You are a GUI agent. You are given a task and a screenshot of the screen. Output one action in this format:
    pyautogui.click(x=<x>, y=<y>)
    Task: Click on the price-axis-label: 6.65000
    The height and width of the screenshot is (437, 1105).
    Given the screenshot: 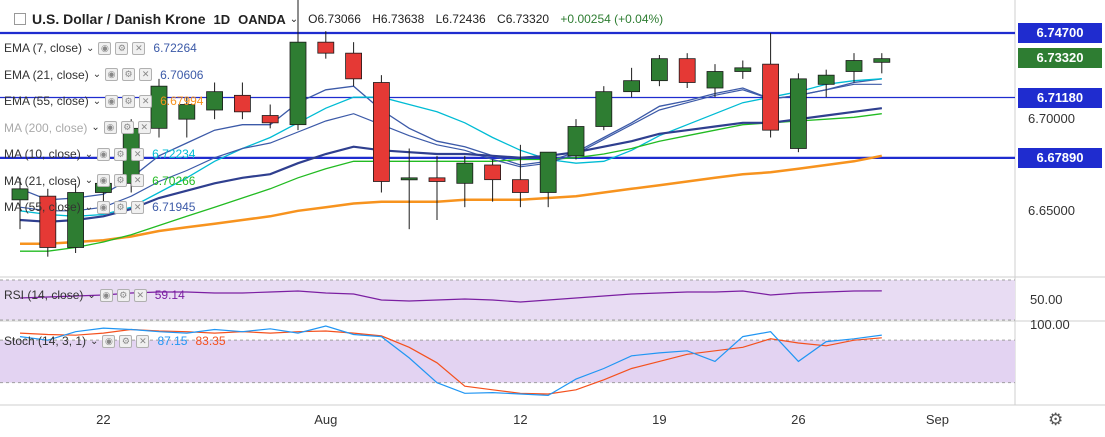 What is the action you would take?
    pyautogui.click(x=1051, y=210)
    